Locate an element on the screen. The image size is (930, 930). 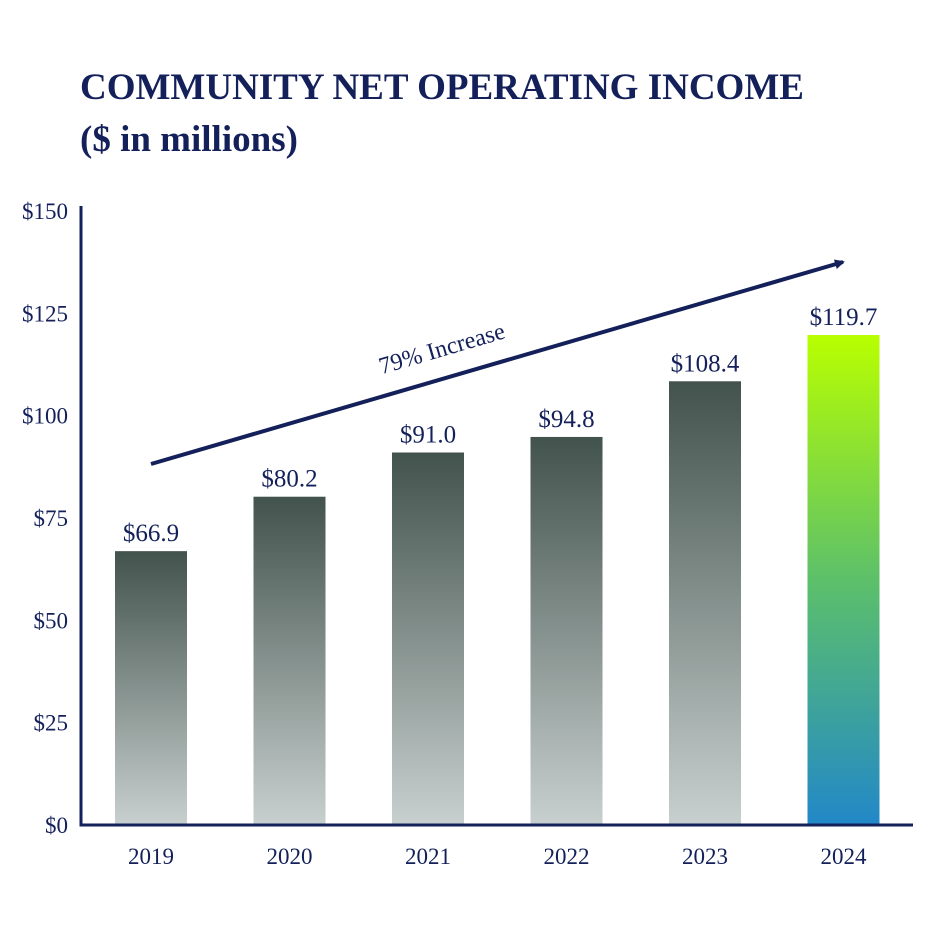
bar-2022 is located at coordinates (566, 630).